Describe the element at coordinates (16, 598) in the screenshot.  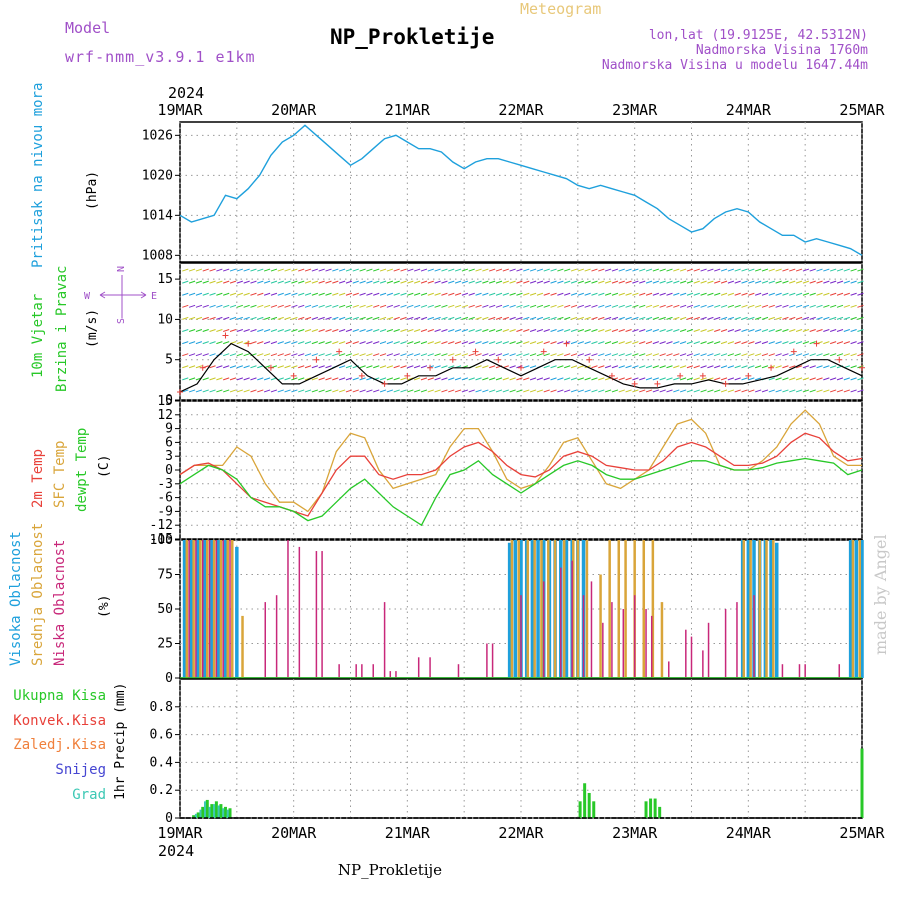
I see `cloud-label-1: Visoka Oblacnost` at that location.